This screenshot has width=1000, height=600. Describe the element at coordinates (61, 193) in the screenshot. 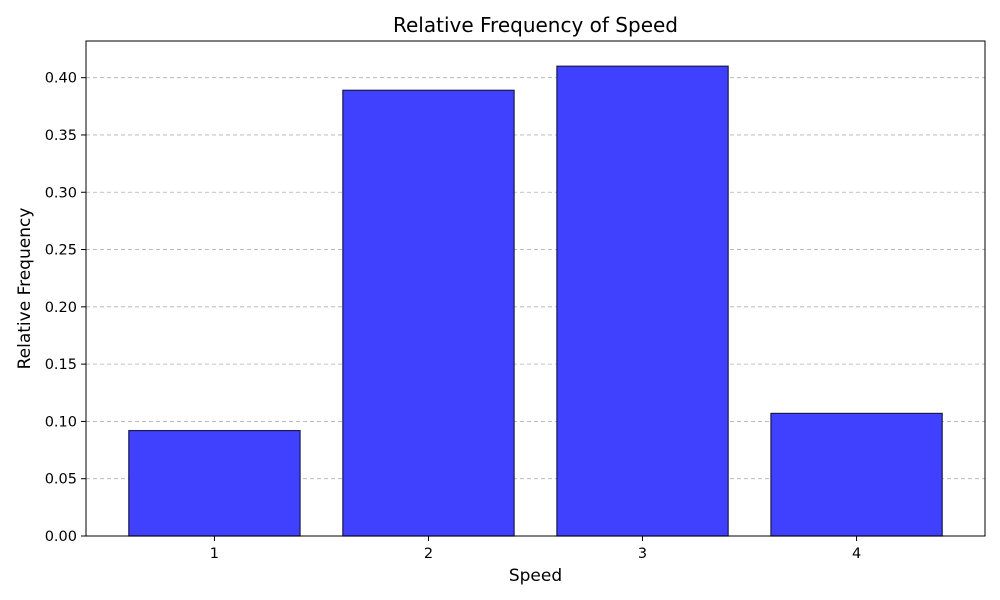

I see `y-tick-label: 0.30` at that location.